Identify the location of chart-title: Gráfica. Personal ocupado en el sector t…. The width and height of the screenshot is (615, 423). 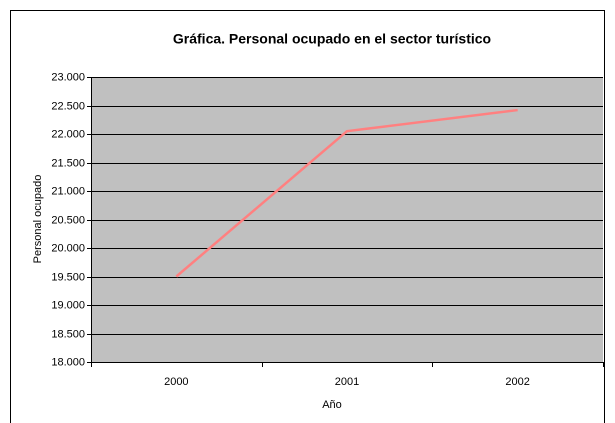
(332, 39).